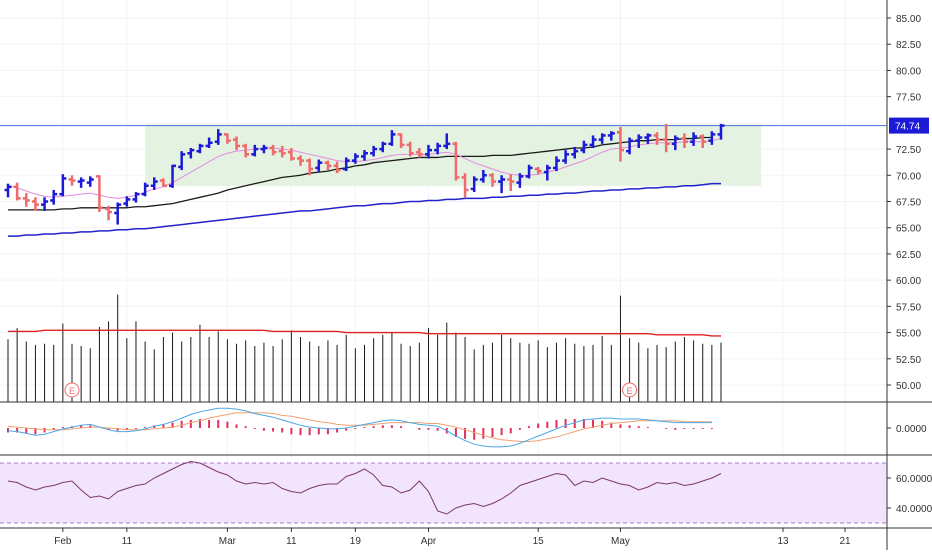  Describe the element at coordinates (364, 487) in the screenshot. I see `rsi-line` at that location.